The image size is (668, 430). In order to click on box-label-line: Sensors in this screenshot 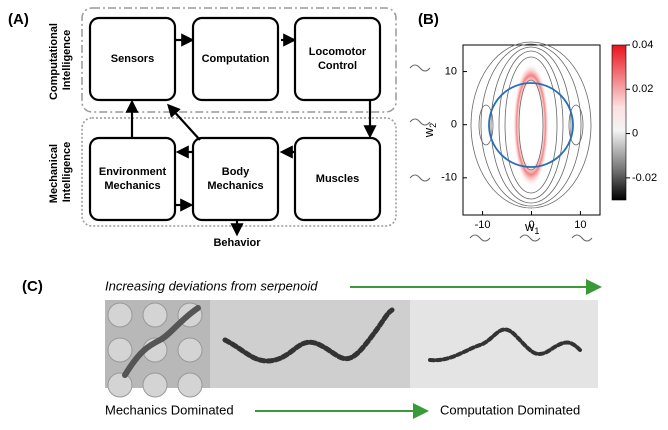, I will do `click(132, 59)`.